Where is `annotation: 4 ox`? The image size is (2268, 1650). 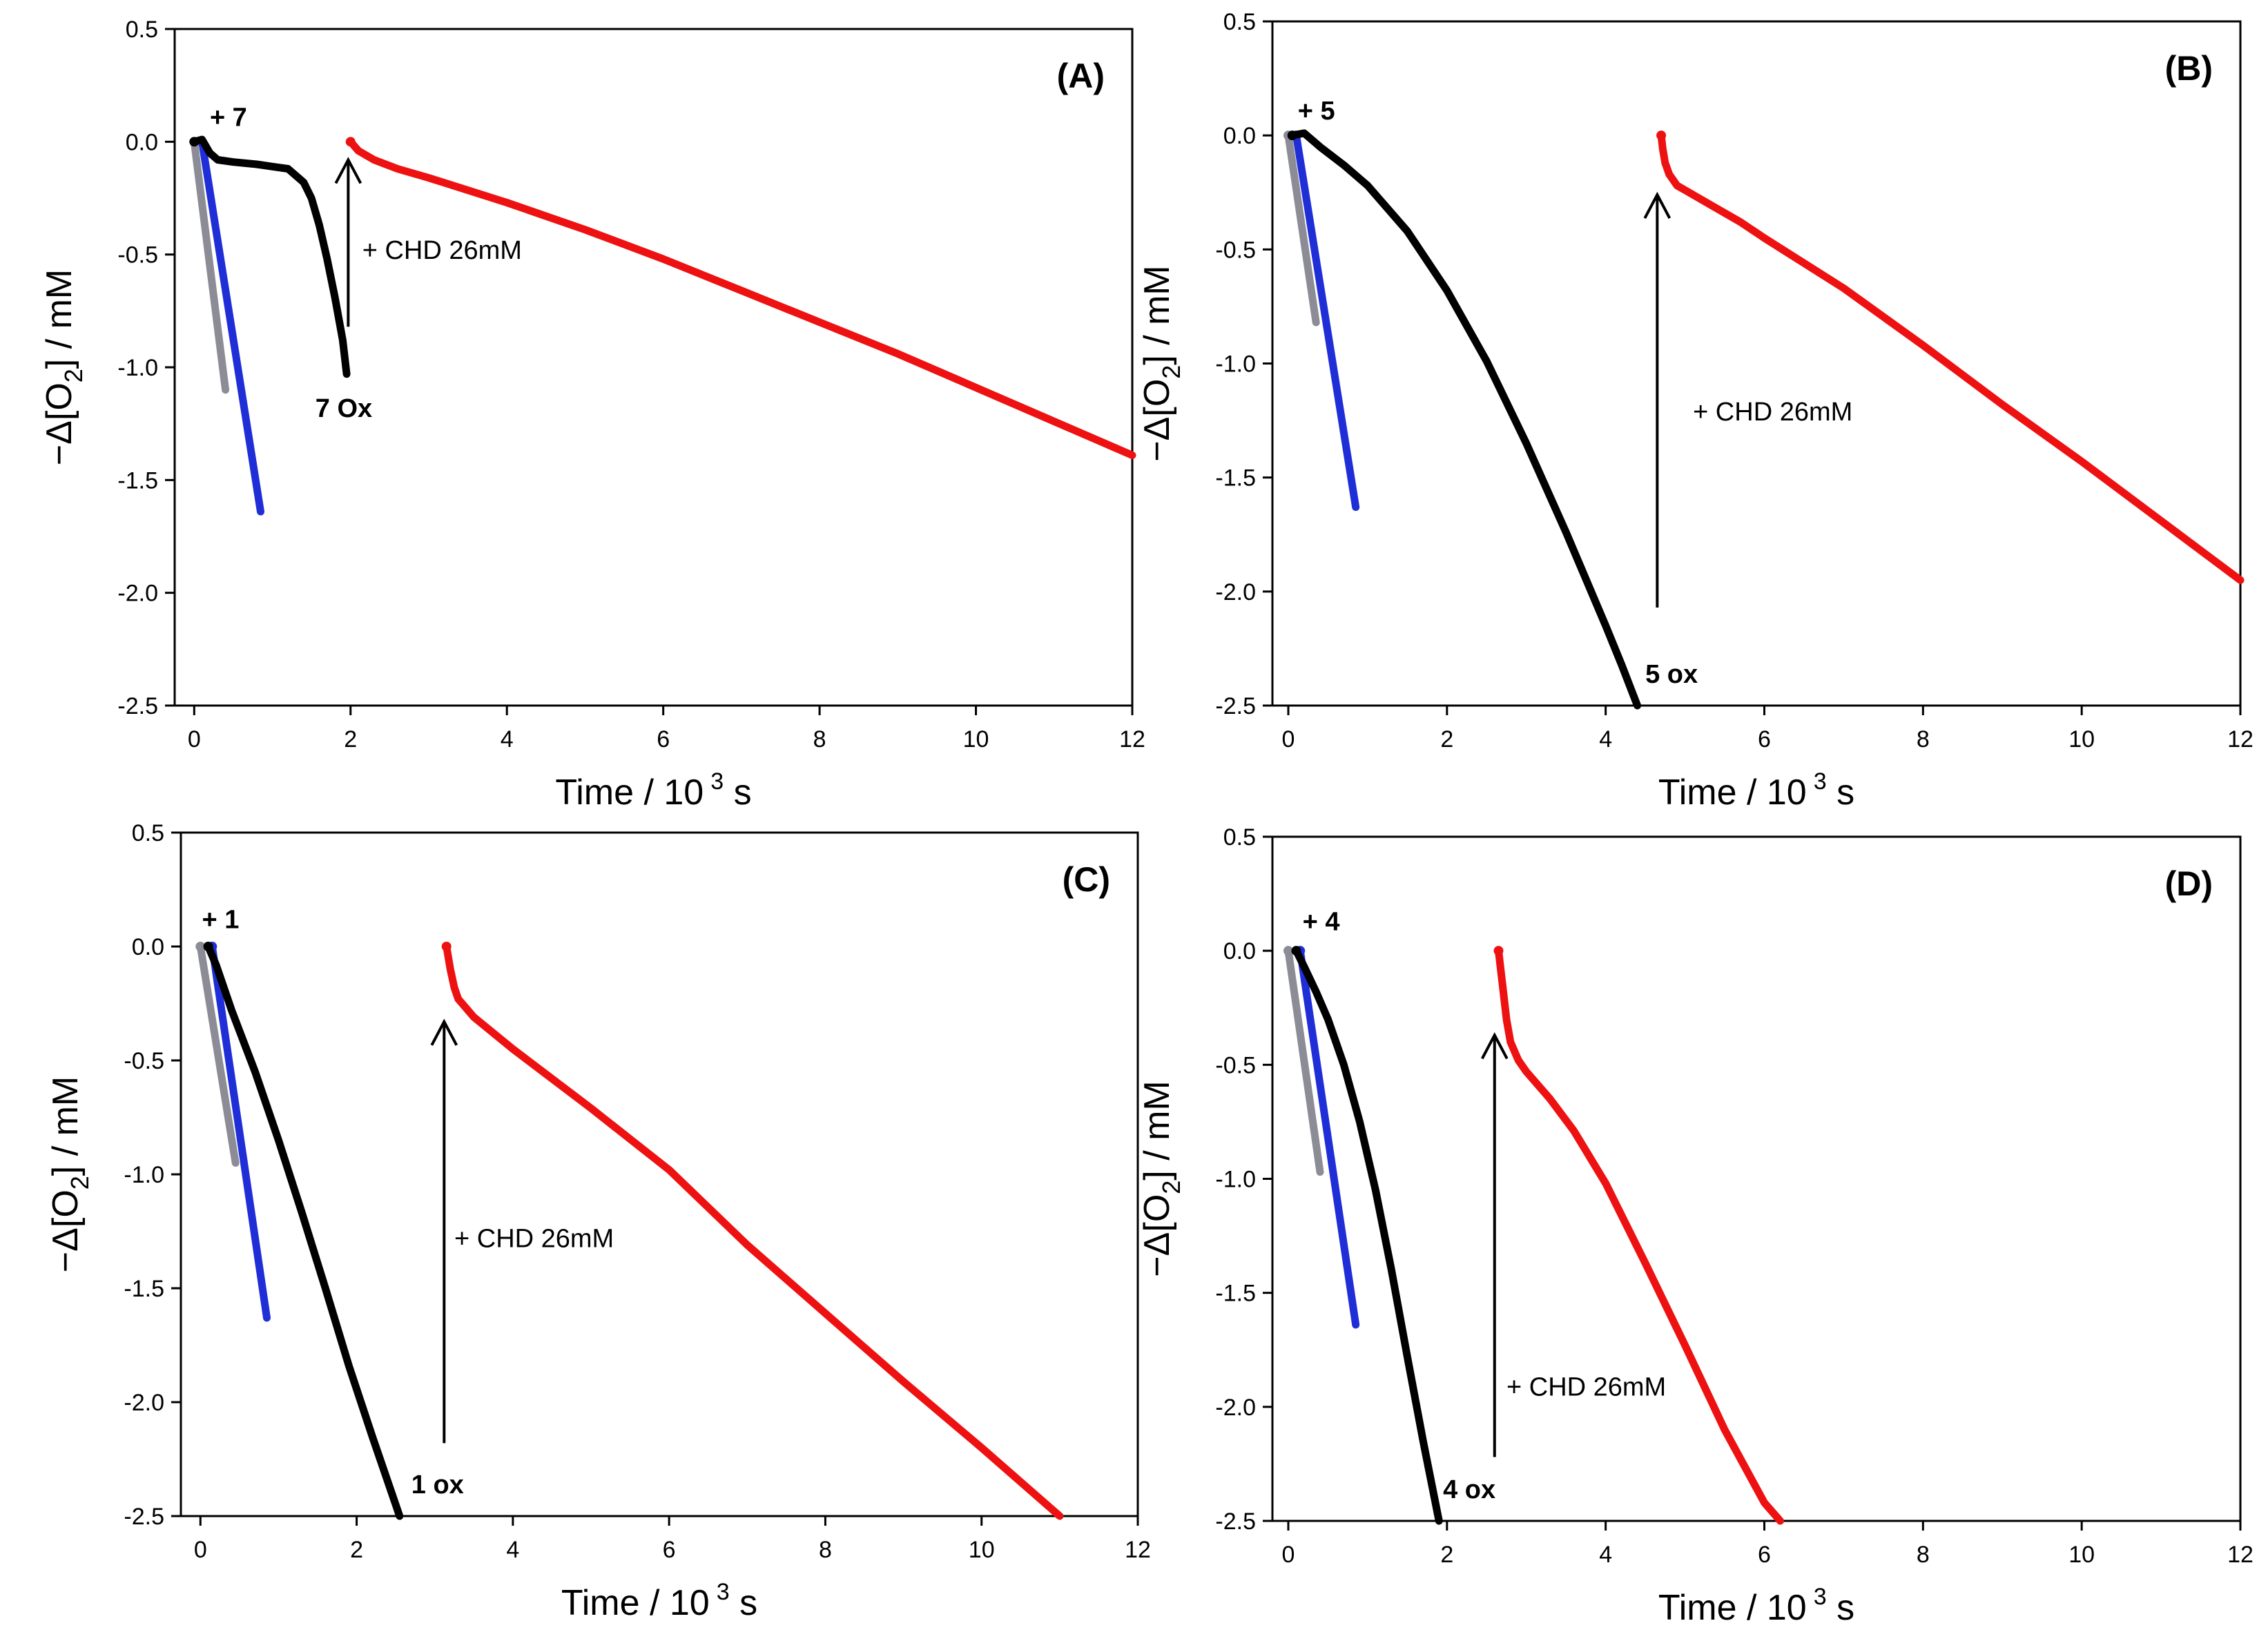
annotation: 4 ox is located at coordinates (1469, 1489).